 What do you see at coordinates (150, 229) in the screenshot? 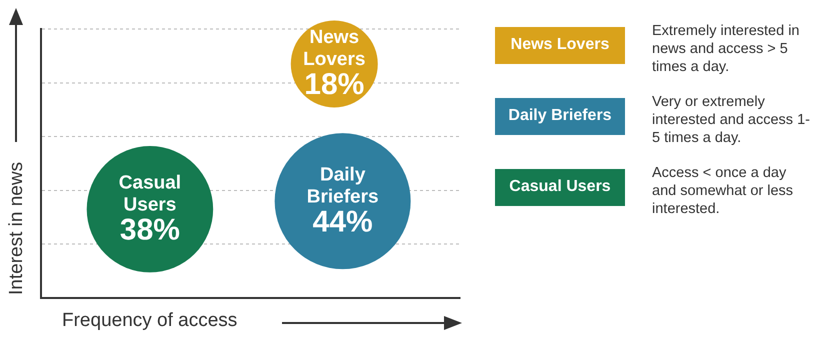
I see `data-label: 38%` at bounding box center [150, 229].